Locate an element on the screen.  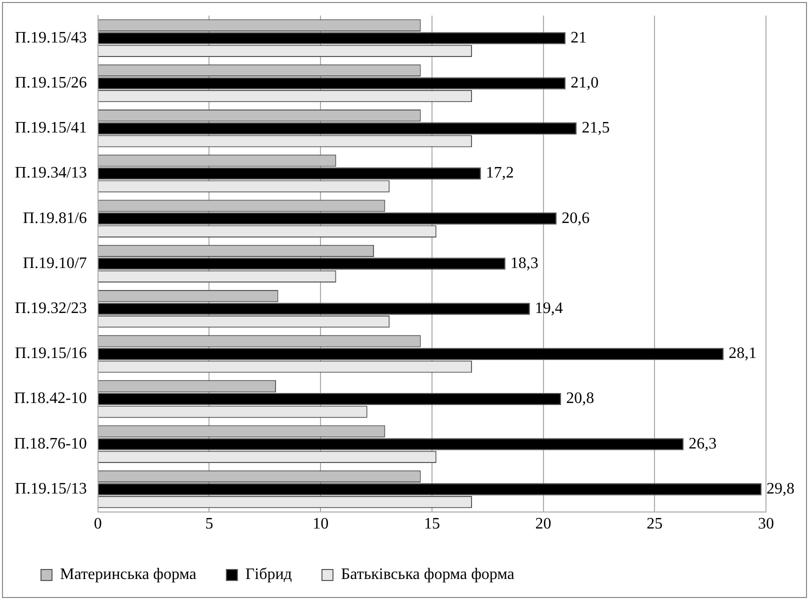
data-label: 28,1 is located at coordinates (742, 353).